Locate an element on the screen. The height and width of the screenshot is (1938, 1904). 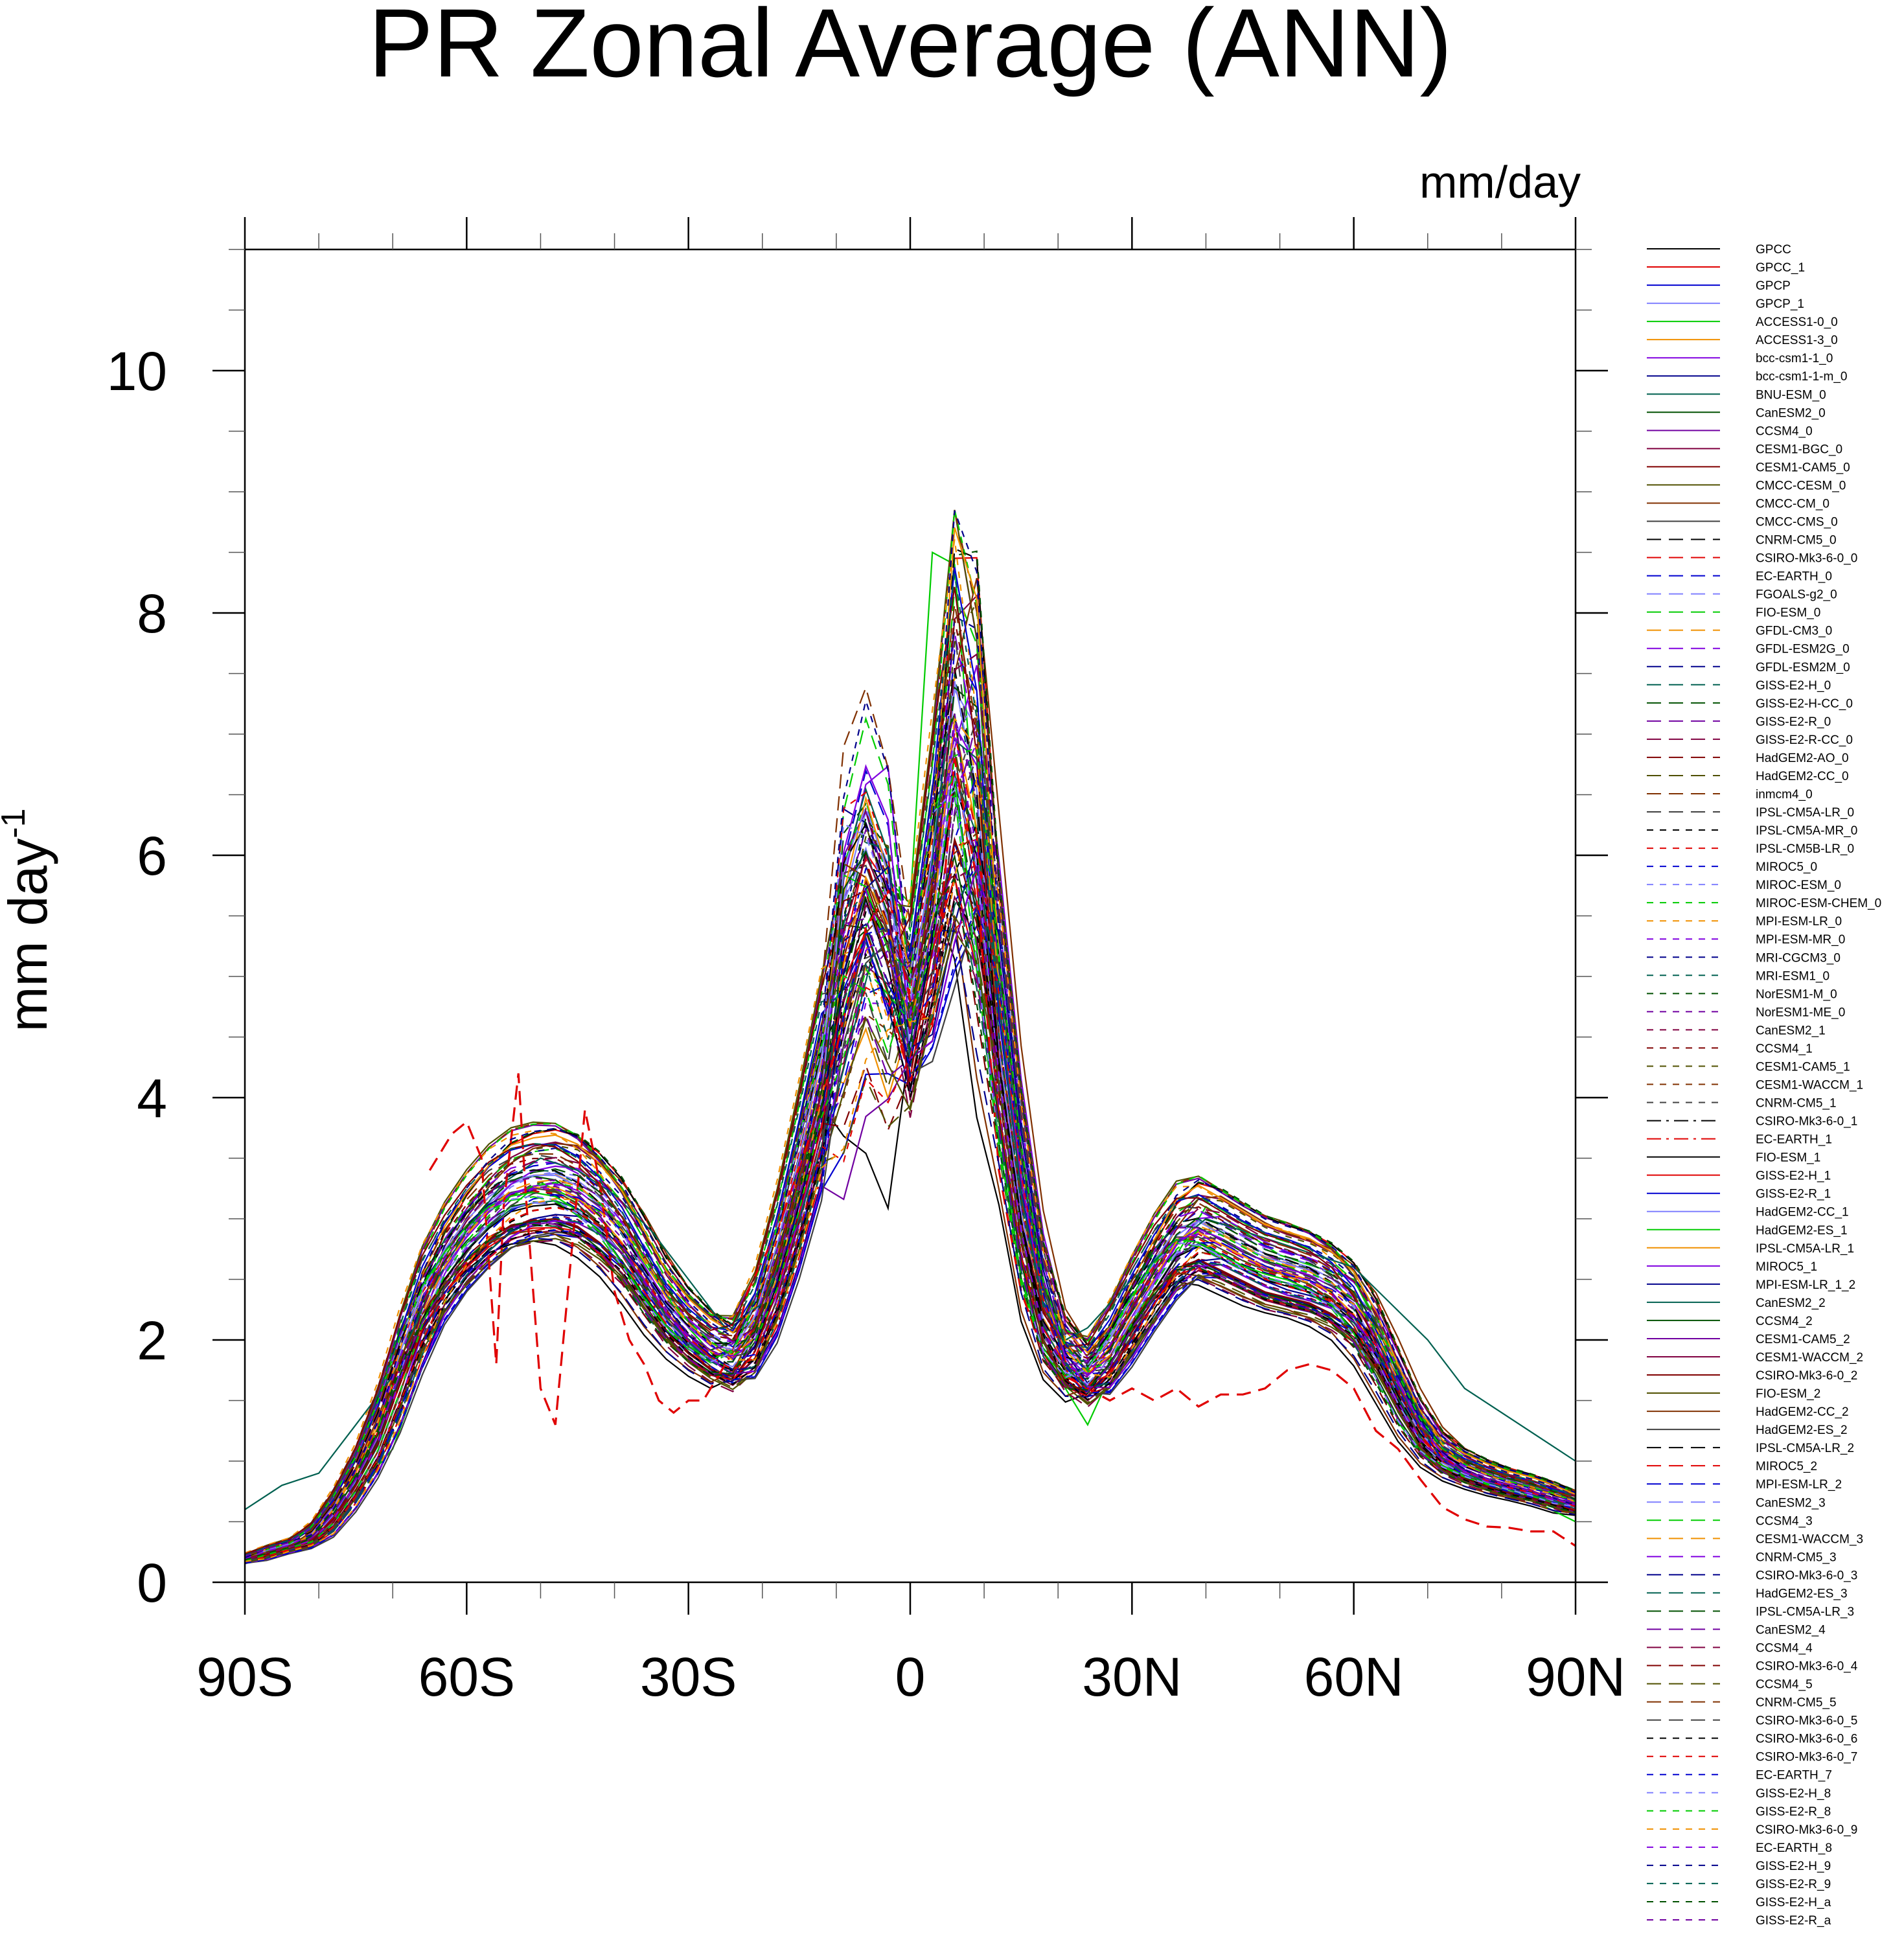
legend-label: GPCC_1 is located at coordinates (1780, 268).